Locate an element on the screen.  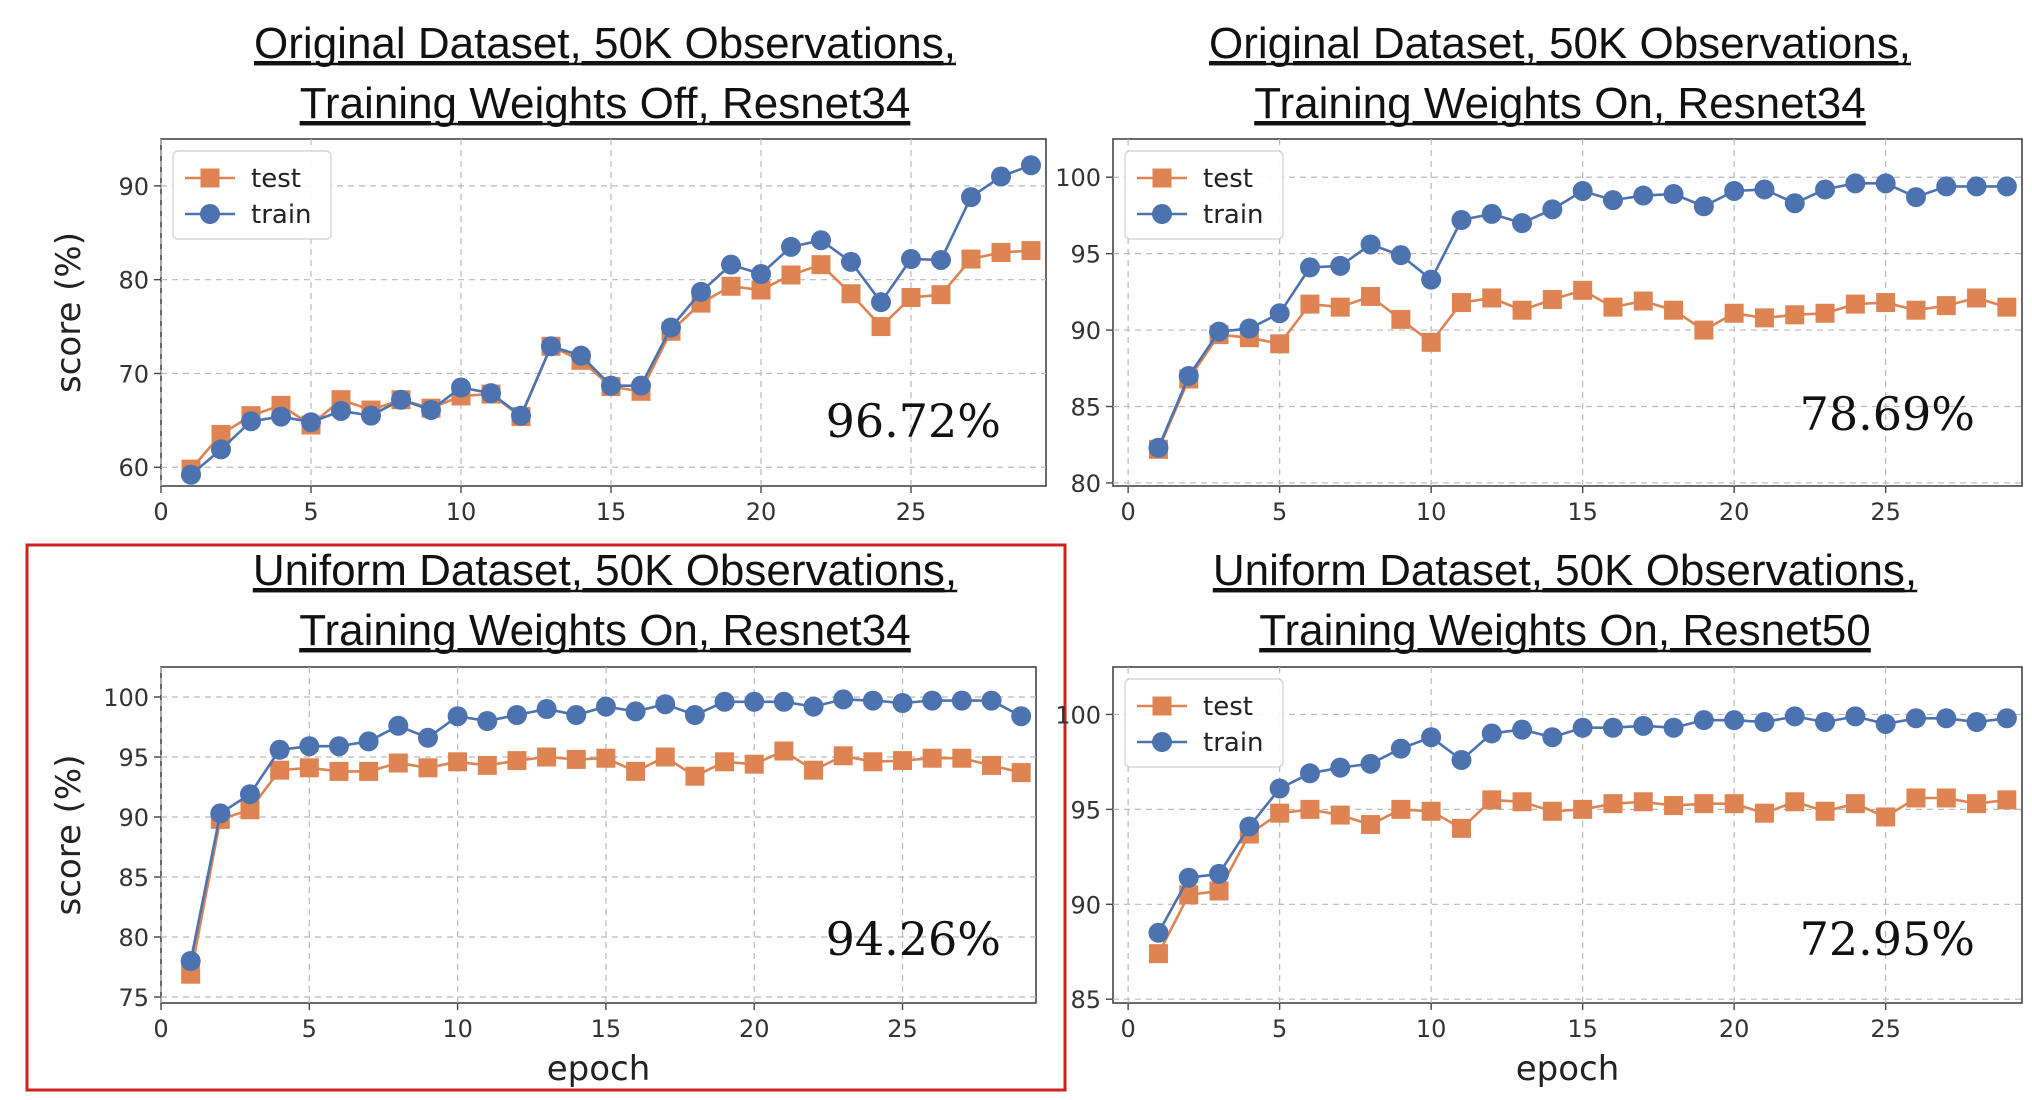
x-tick-label: 0 is located at coordinates (1128, 1029).